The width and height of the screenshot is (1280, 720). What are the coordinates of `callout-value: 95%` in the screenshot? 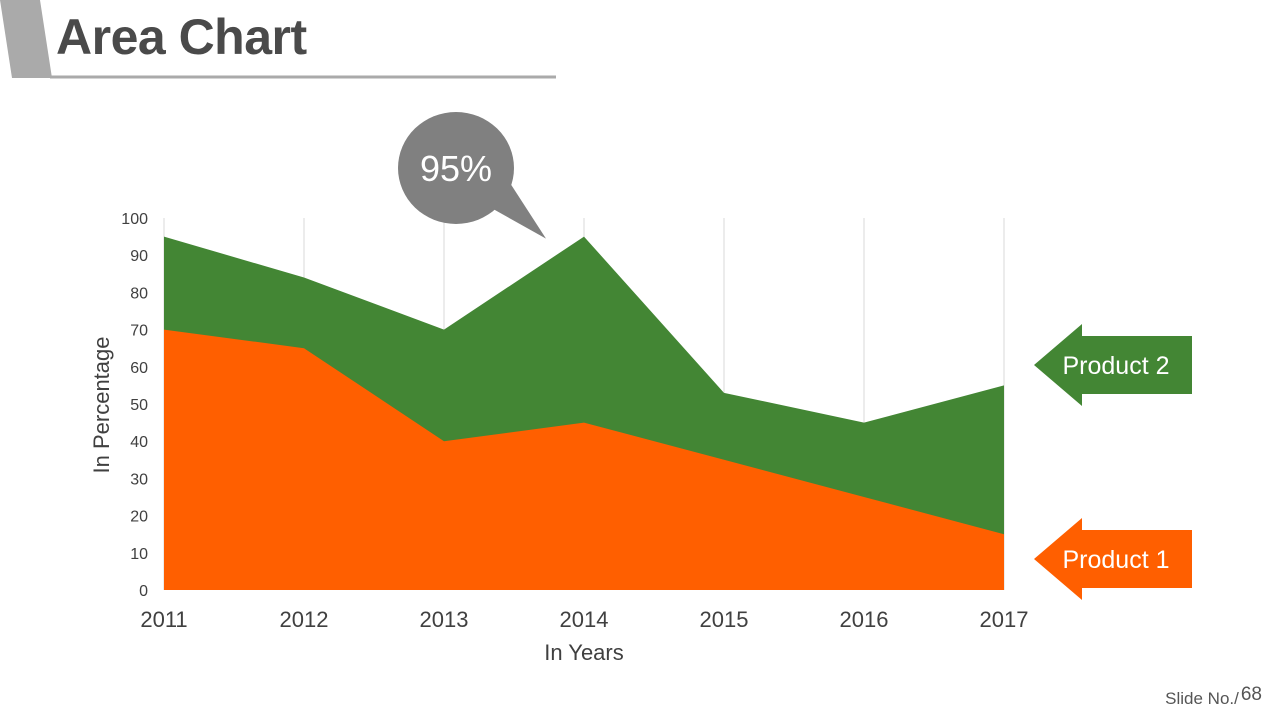 It's located at (456, 168).